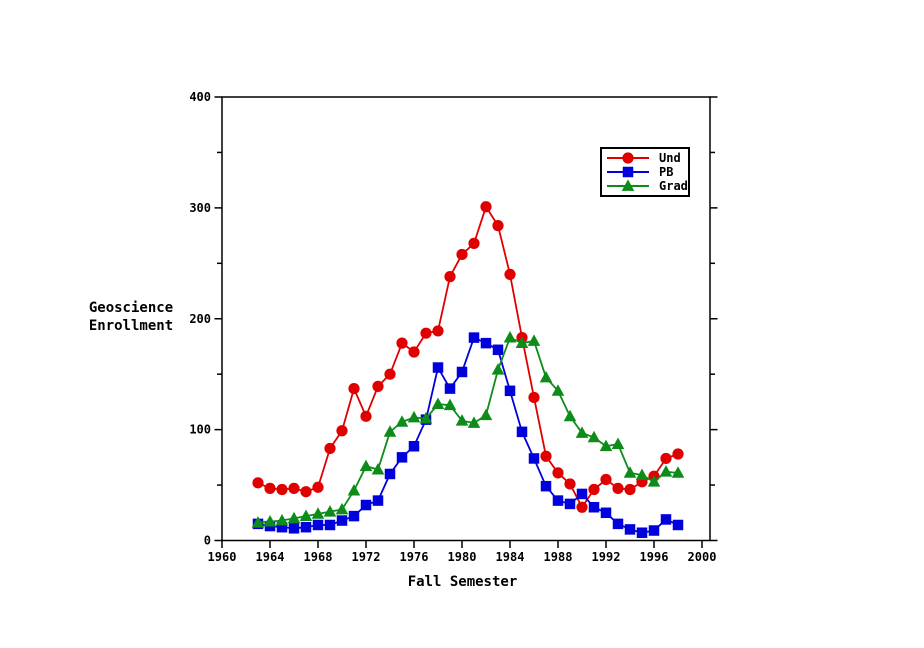 The width and height of the screenshot is (924, 648). I want to click on y-tick-label: 0, so click(207, 541).